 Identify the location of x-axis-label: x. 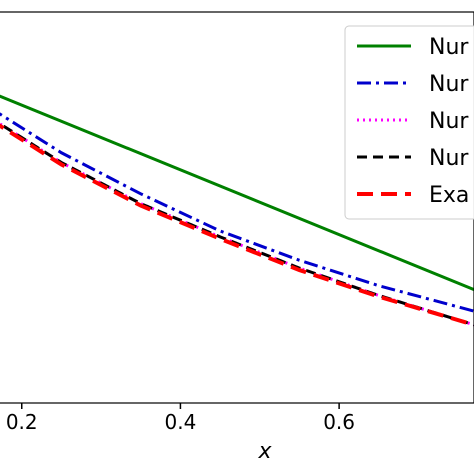
(264, 451).